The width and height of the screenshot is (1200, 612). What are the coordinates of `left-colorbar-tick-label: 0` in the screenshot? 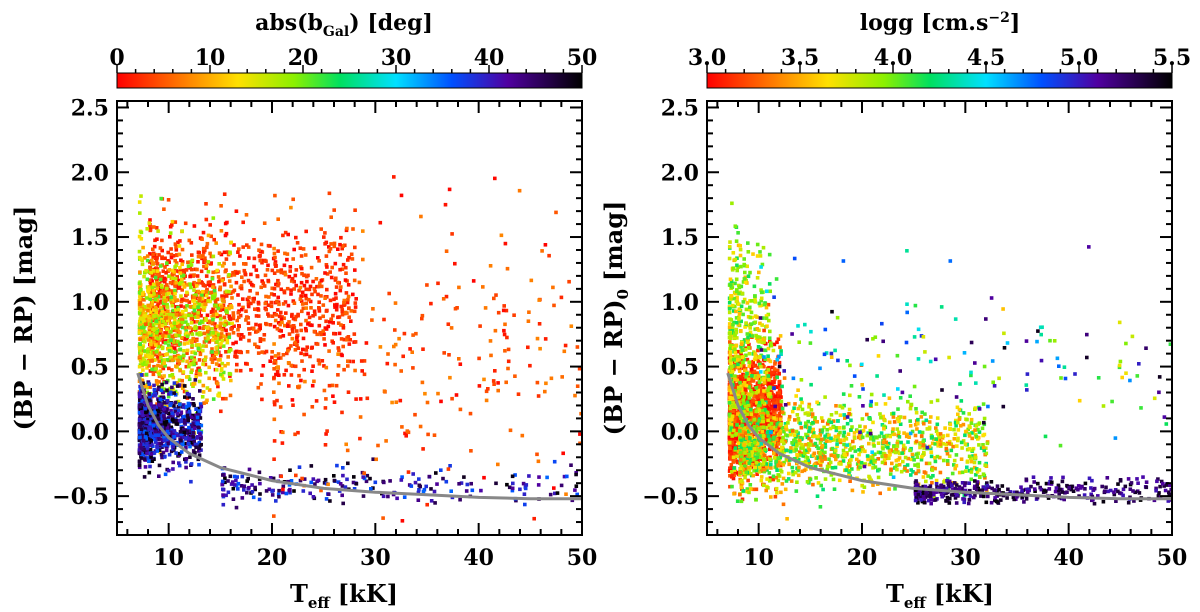 It's located at (116, 58).